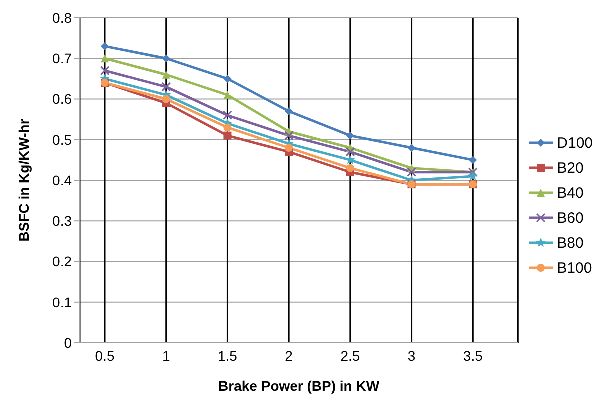  Describe the element at coordinates (62, 302) in the screenshot. I see `y-tick-label: 0.1` at that location.